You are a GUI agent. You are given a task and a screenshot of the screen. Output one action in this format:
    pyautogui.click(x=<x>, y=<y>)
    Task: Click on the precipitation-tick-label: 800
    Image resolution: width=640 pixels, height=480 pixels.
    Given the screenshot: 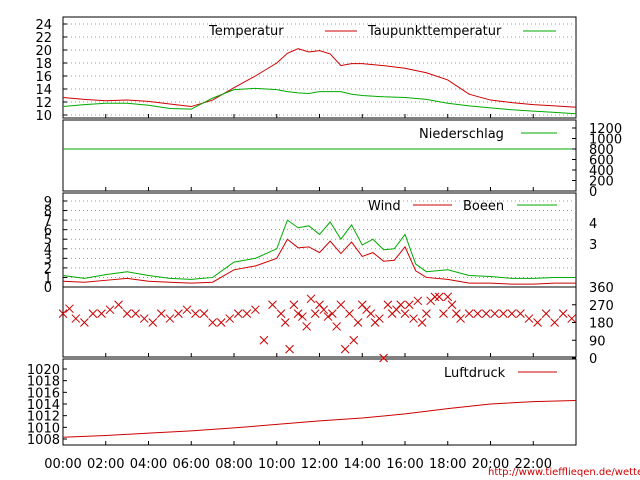 What is the action you would take?
    pyautogui.click(x=601, y=150)
    